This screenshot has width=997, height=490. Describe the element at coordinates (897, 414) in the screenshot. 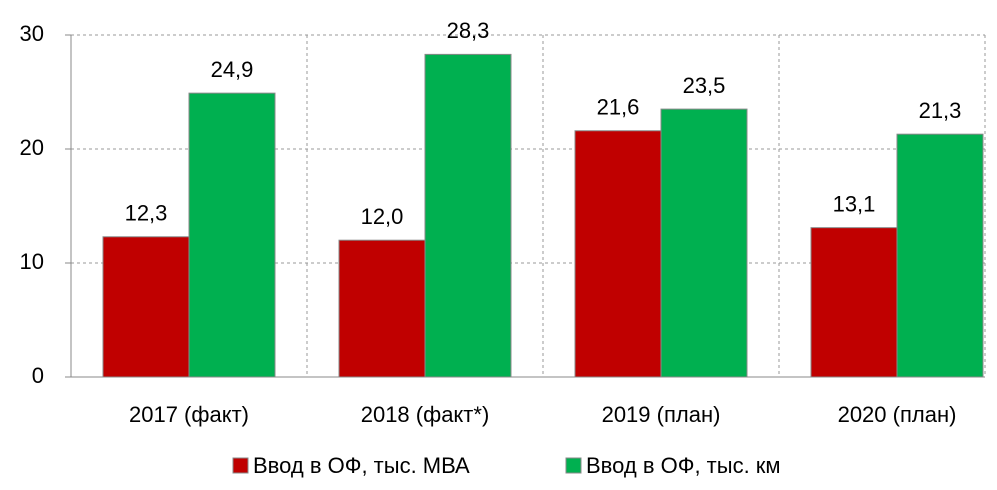

I see `x-tick-label: 2020 (план)` at that location.